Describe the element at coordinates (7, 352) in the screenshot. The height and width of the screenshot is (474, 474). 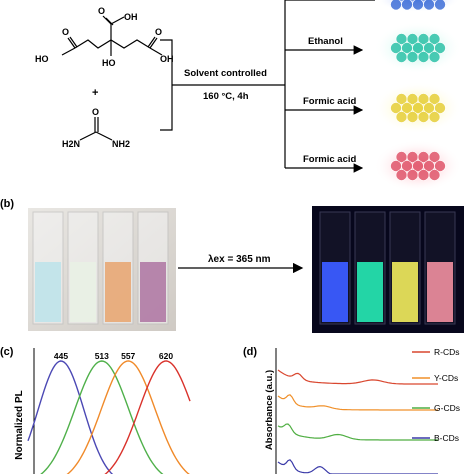
I see `panel-label-c: (c)` at that location.